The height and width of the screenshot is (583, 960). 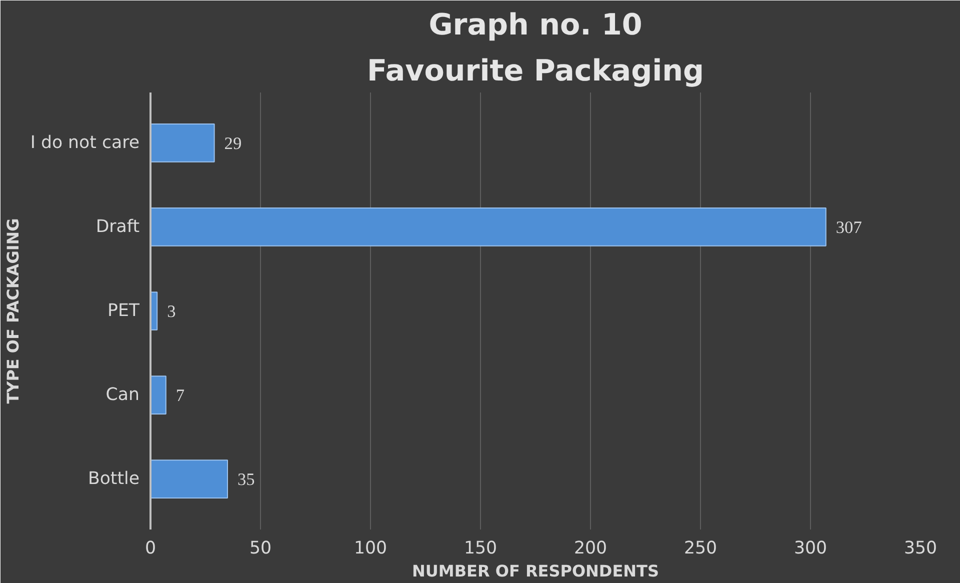 I want to click on data-label: 7, so click(x=180, y=396).